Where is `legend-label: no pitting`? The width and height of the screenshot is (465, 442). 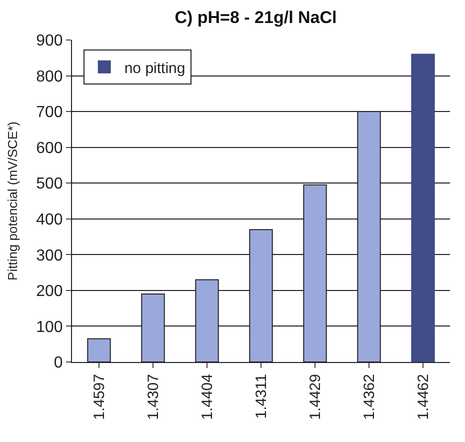
legend-label: no pitting is located at coordinates (155, 68).